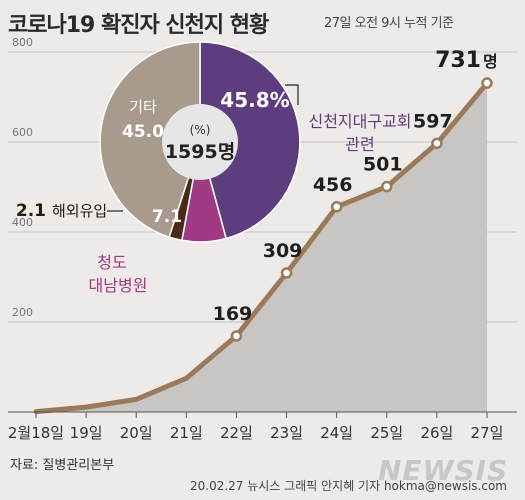  I want to click on watermark-logo: NEWSIS, so click(443, 470).